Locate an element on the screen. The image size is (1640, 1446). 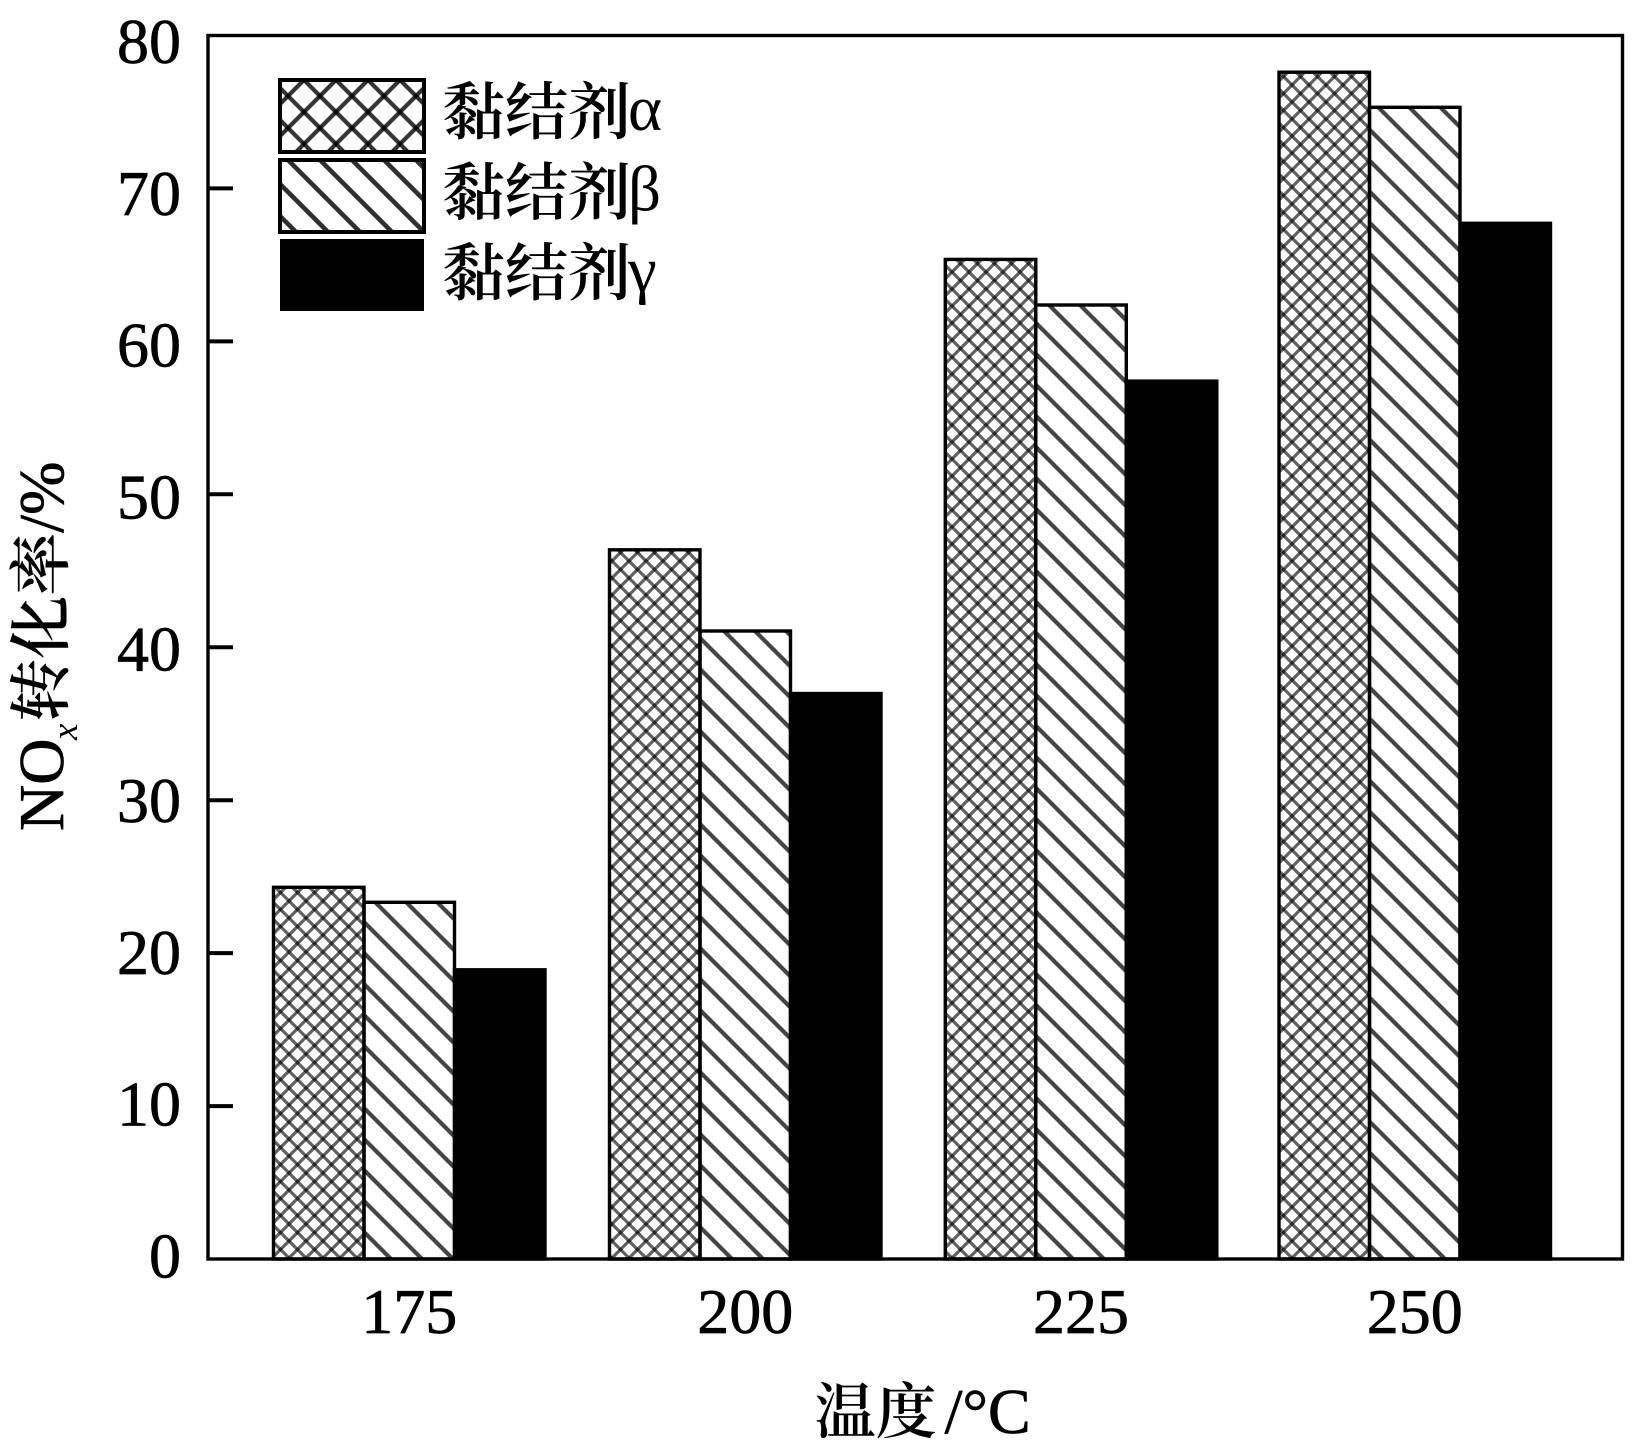
svg-text: /°C is located at coordinates (988, 1411).